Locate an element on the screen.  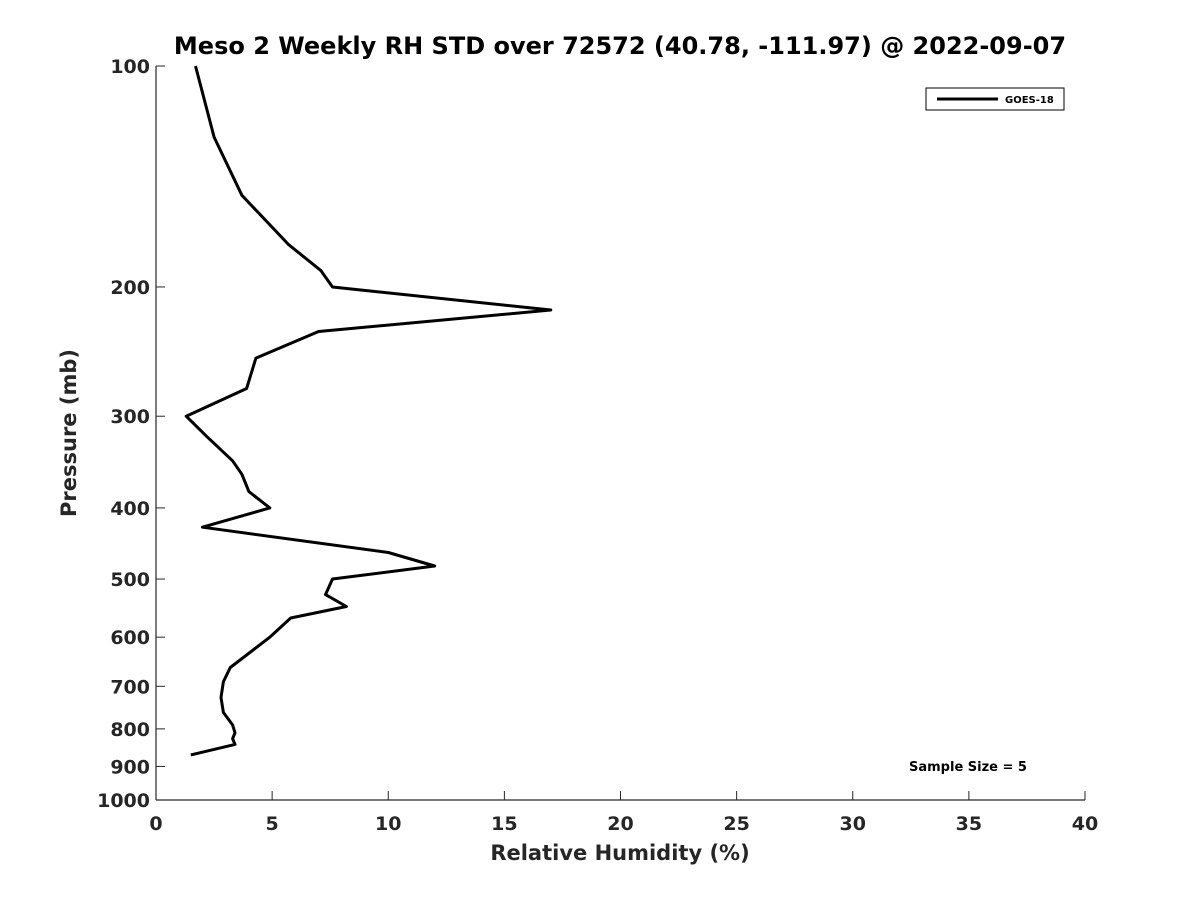
y-tick-label: 800 is located at coordinates (130, 730).